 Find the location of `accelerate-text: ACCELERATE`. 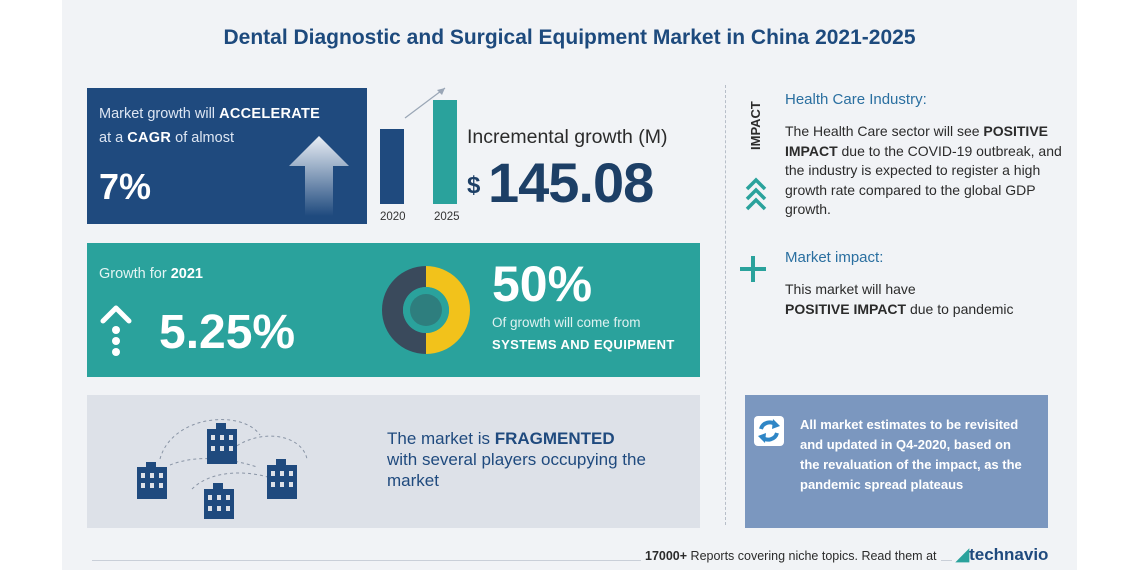

accelerate-text: ACCELERATE is located at coordinates (270, 114).